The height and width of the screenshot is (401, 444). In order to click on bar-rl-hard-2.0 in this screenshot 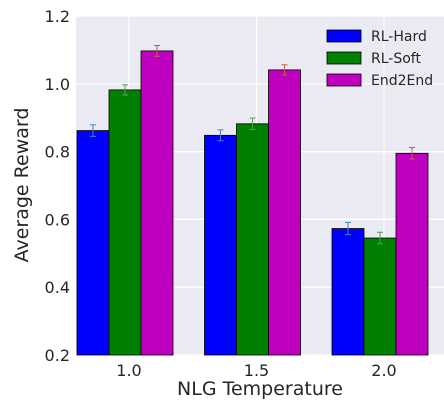, I will do `click(348, 292)`.